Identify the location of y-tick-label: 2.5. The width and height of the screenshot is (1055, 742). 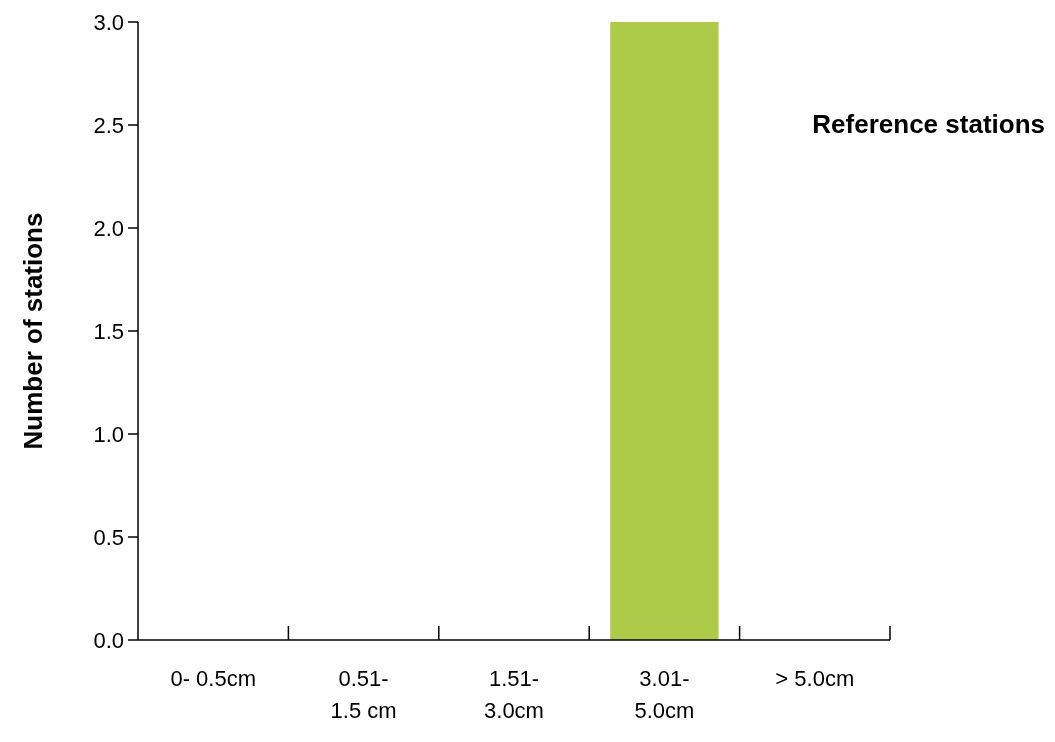
(108, 125).